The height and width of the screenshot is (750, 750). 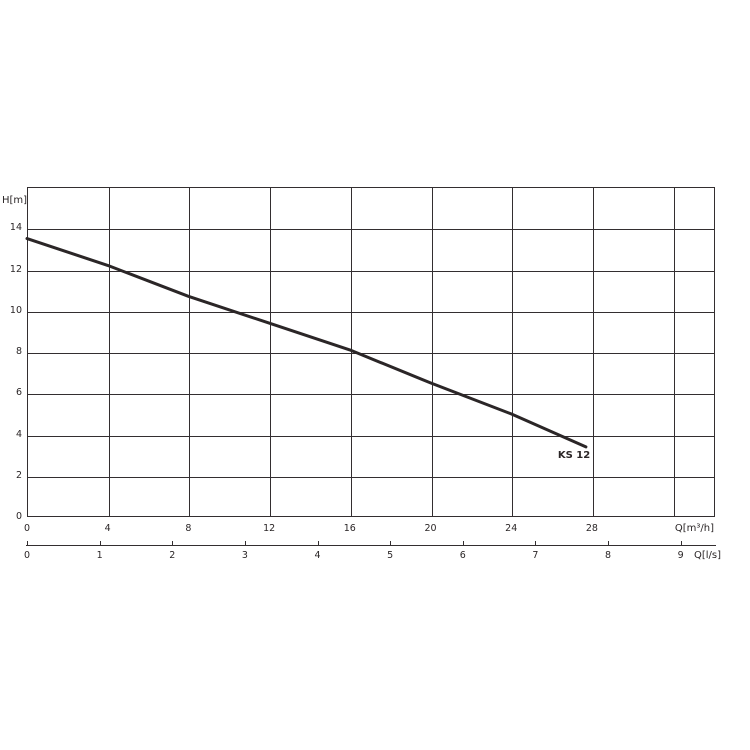 What do you see at coordinates (574, 455) in the screenshot?
I see `curve-label: KS 12` at bounding box center [574, 455].